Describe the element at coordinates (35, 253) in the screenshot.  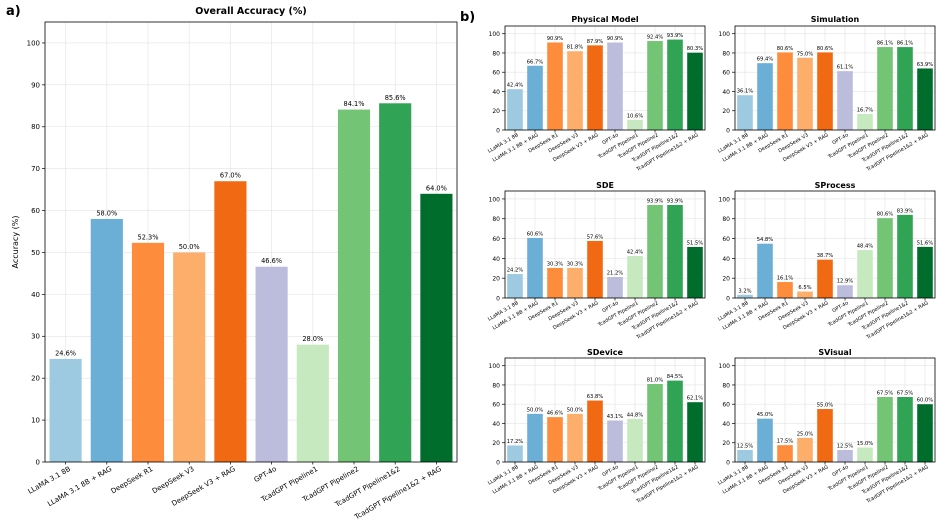
I see `y-tick-label: 50` at that location.